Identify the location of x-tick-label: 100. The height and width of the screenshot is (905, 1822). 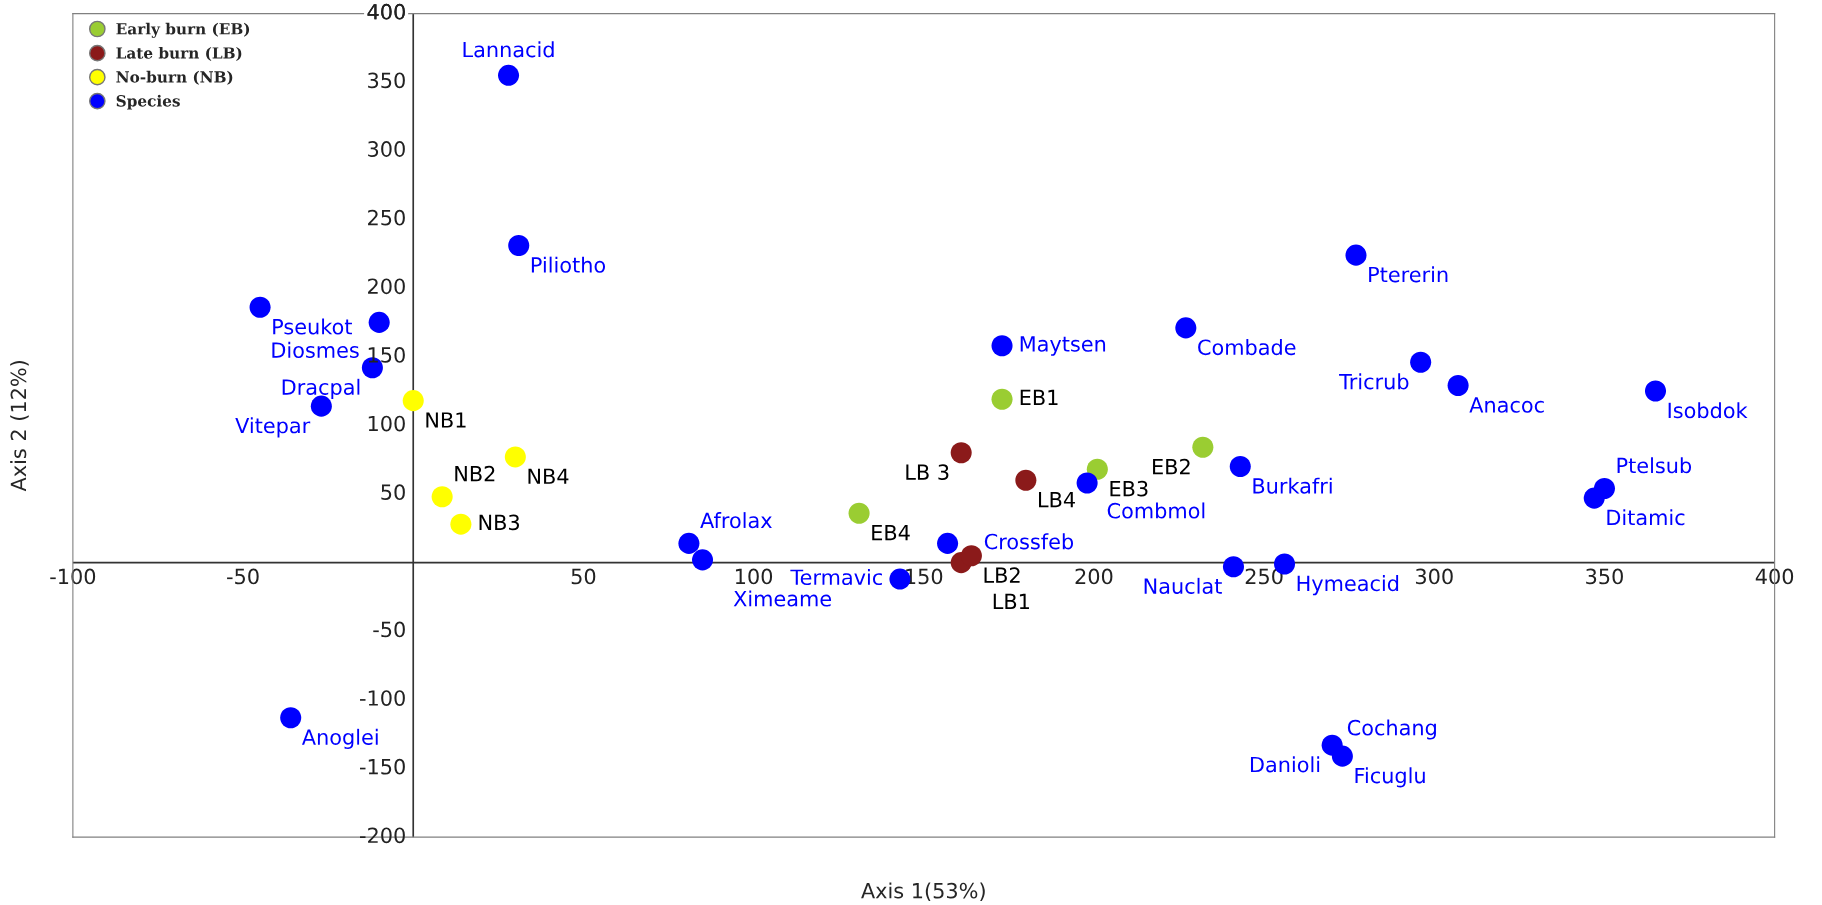
(754, 576).